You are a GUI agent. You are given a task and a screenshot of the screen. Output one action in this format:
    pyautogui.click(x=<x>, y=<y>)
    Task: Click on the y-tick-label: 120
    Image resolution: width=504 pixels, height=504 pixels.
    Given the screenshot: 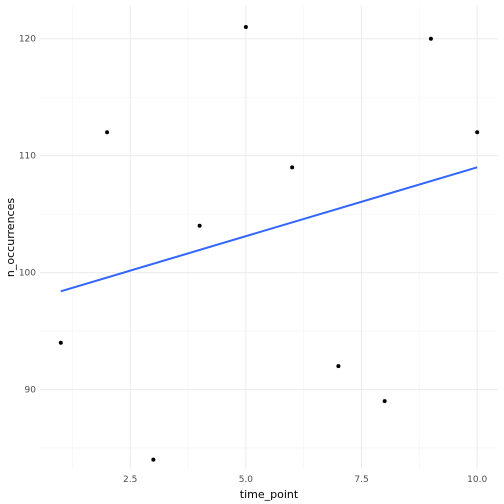 What is the action you would take?
    pyautogui.click(x=27, y=40)
    